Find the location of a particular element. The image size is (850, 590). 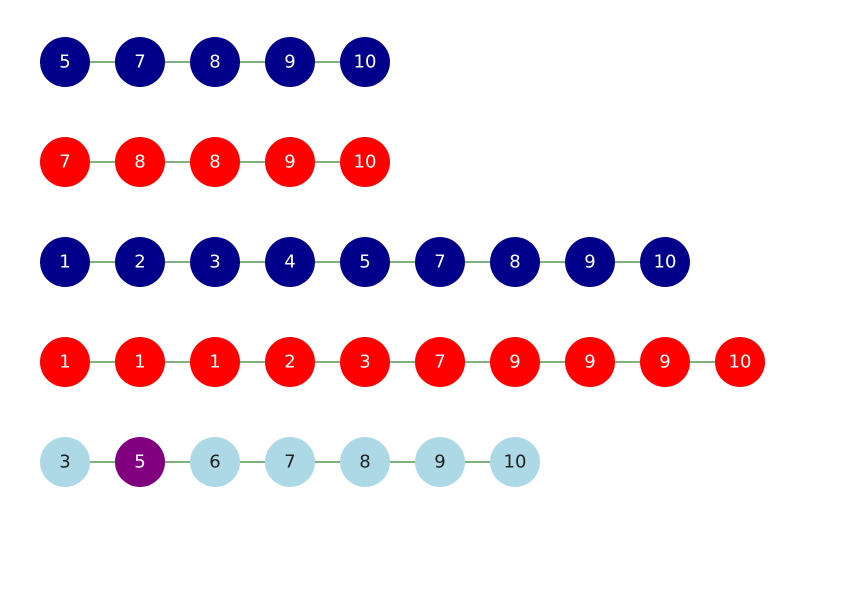

linked-list-3: 1 2 3 4 5 7 8 9 10 is located at coordinates (365, 262).